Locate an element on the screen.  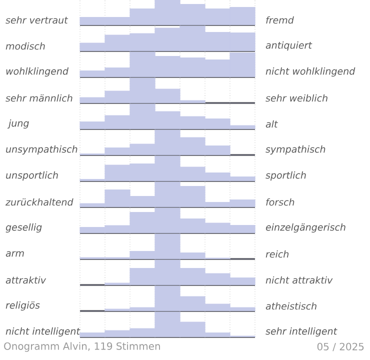
y-axis-title: religiös is located at coordinates (23, 306).